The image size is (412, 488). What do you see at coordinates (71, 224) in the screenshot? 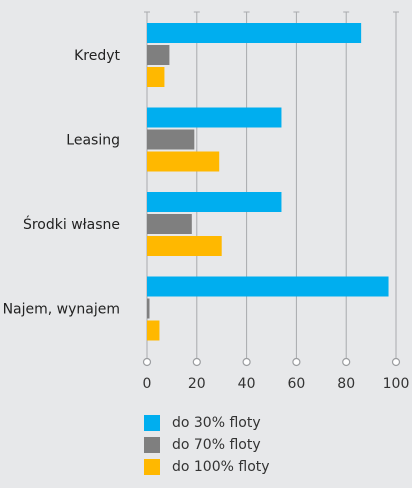
I see `category-label: Środki własne` at bounding box center [71, 224].